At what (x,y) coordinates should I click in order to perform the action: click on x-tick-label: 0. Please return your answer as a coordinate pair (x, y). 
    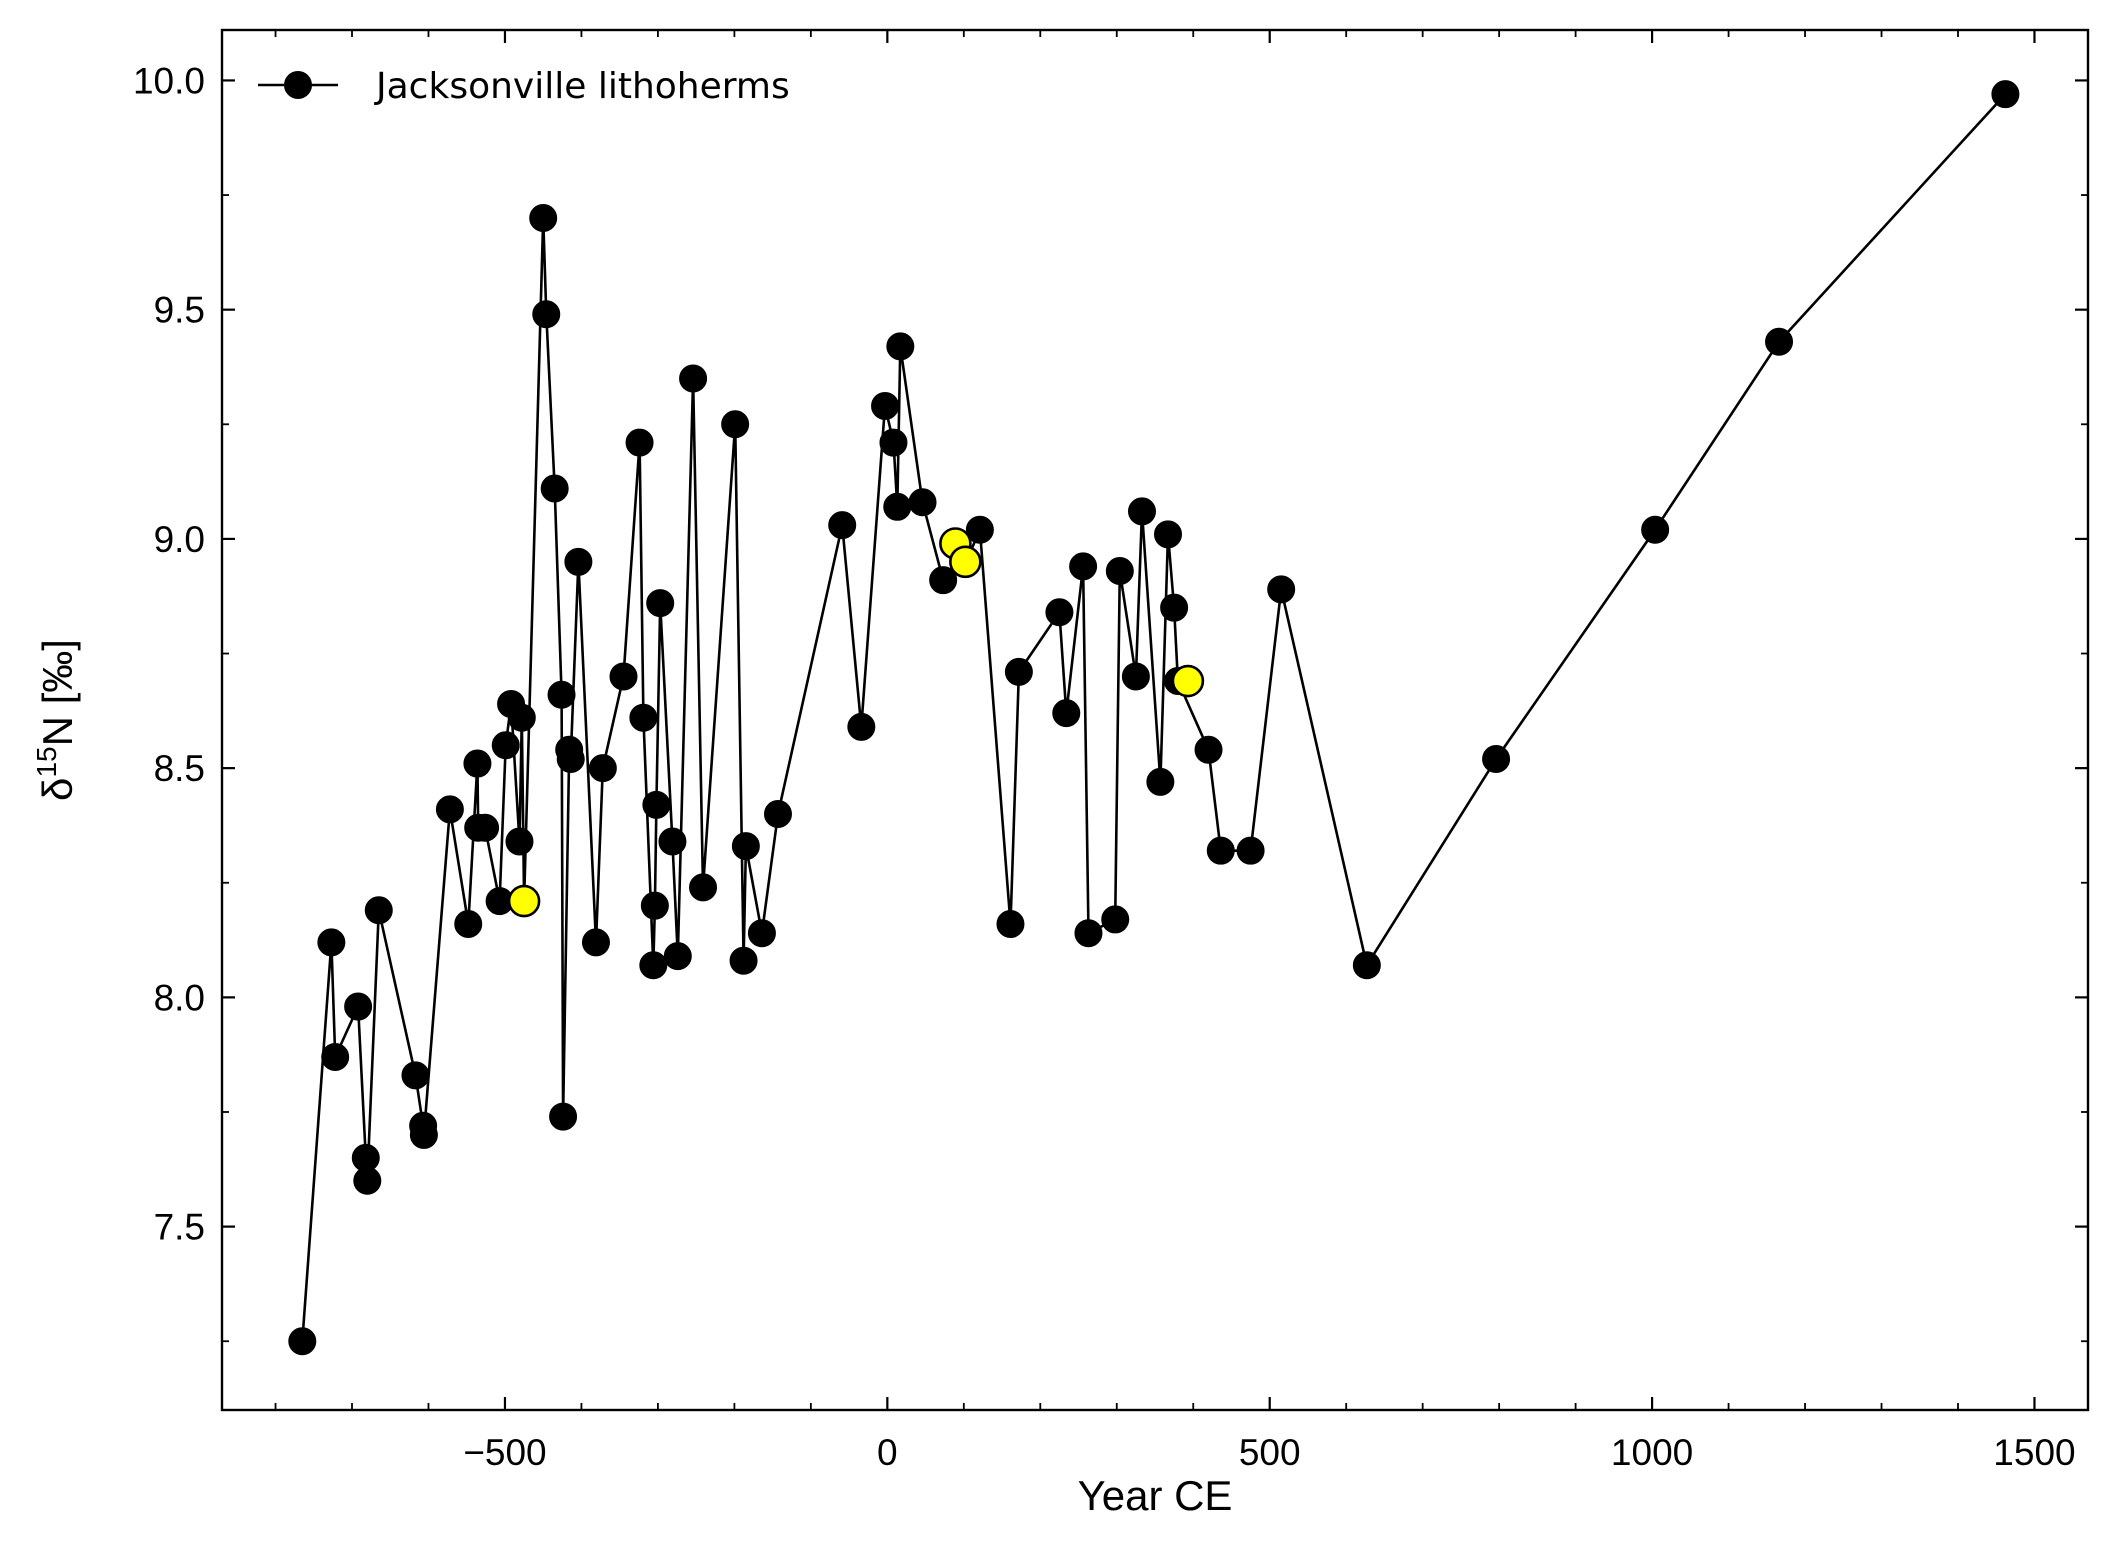
    Looking at the image, I should click on (887, 1452).